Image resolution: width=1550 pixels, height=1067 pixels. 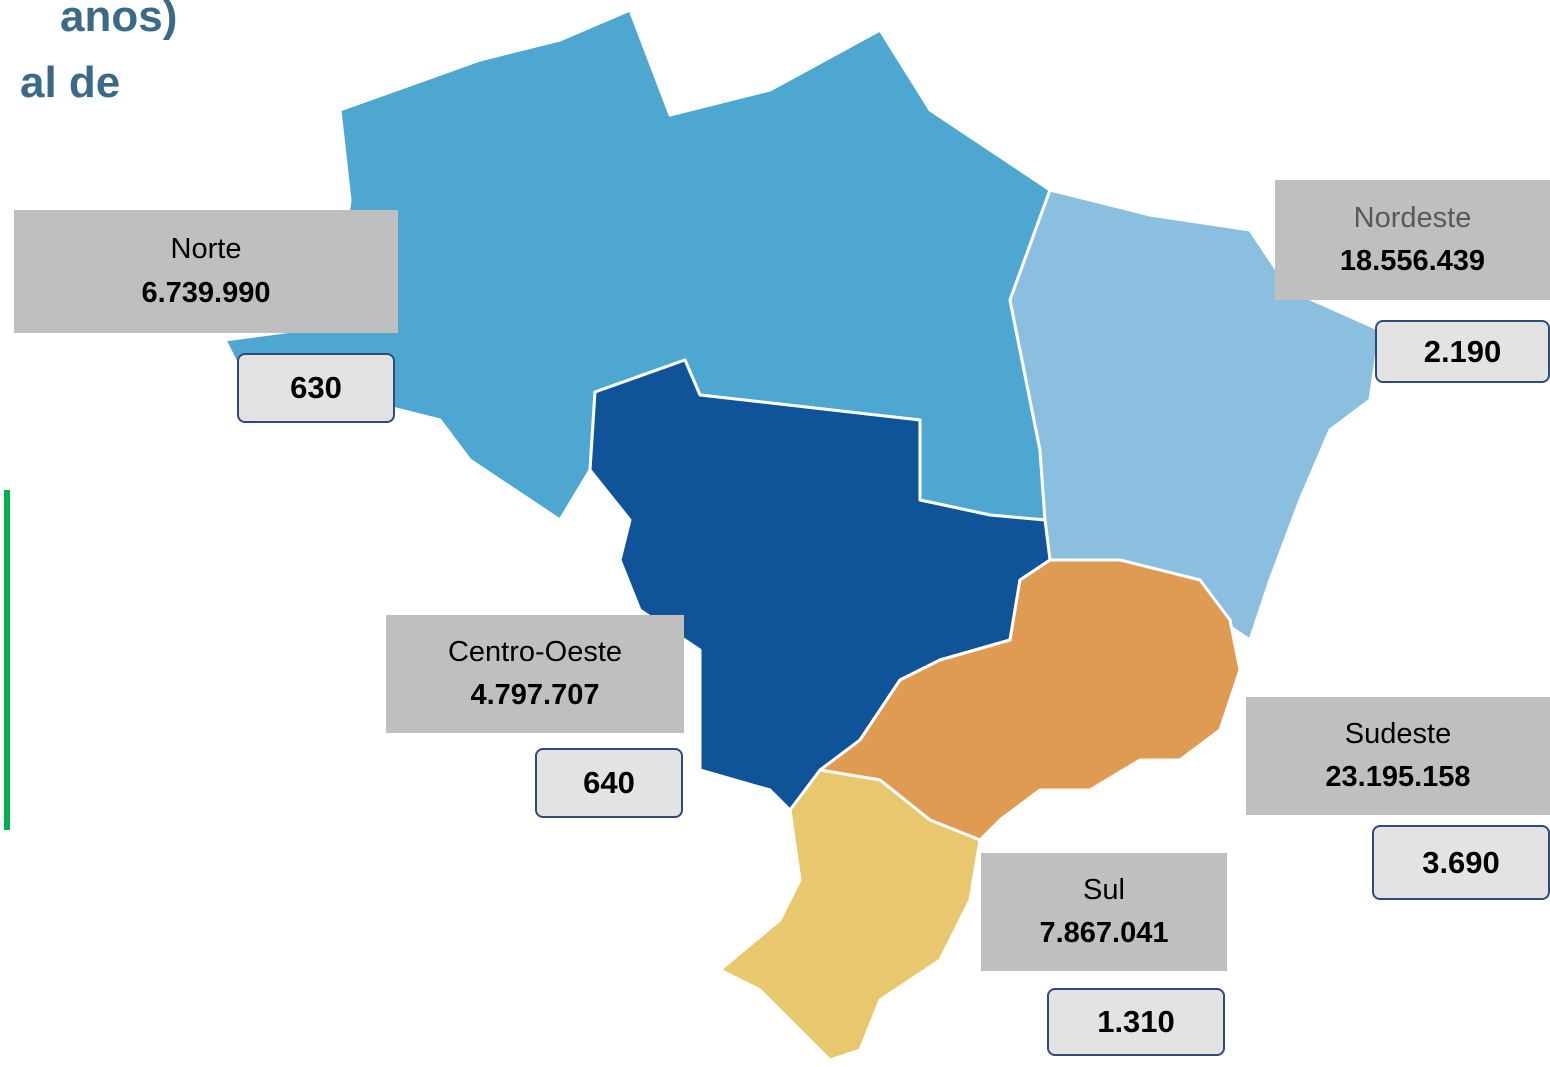 What do you see at coordinates (1462, 351) in the screenshot?
I see `region-count: 2.190` at bounding box center [1462, 351].